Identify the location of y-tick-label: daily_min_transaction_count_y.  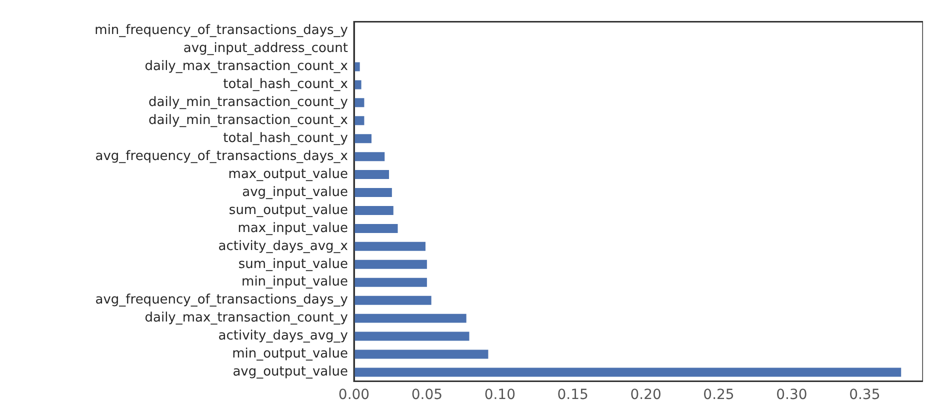
(248, 102).